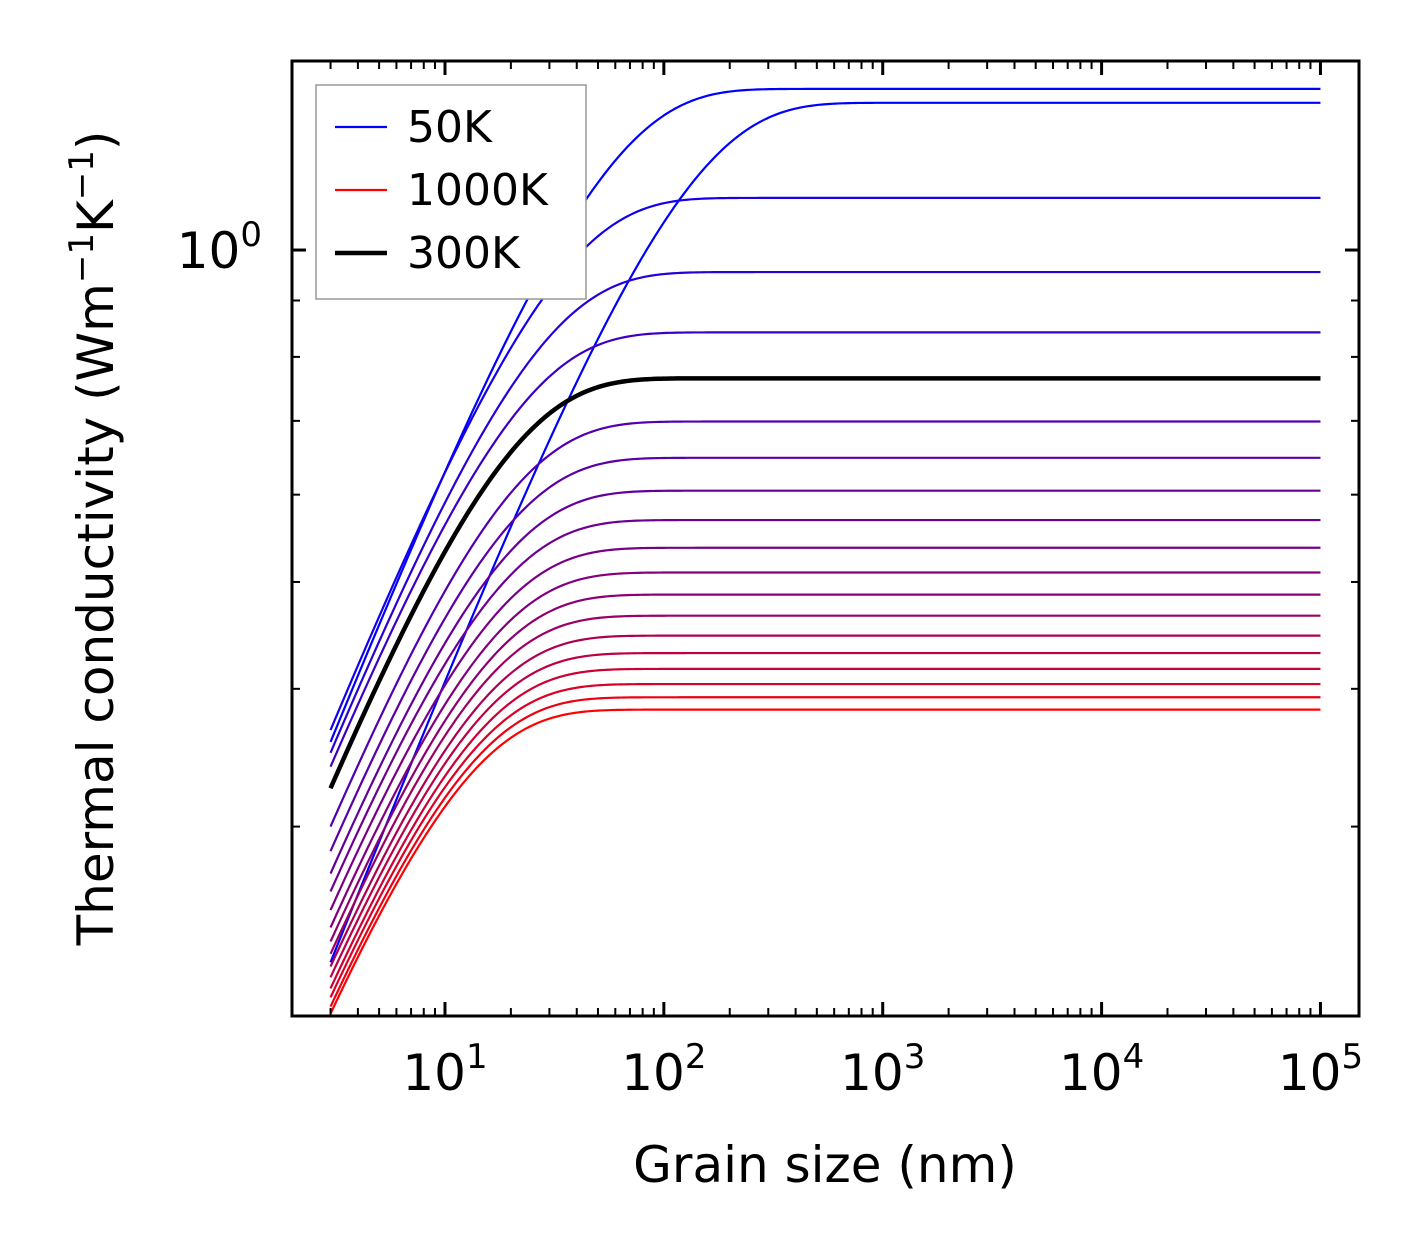 The height and width of the screenshot is (1254, 1421). What do you see at coordinates (219, 247) in the screenshot?
I see `y-tick-label-1: 100` at bounding box center [219, 247].